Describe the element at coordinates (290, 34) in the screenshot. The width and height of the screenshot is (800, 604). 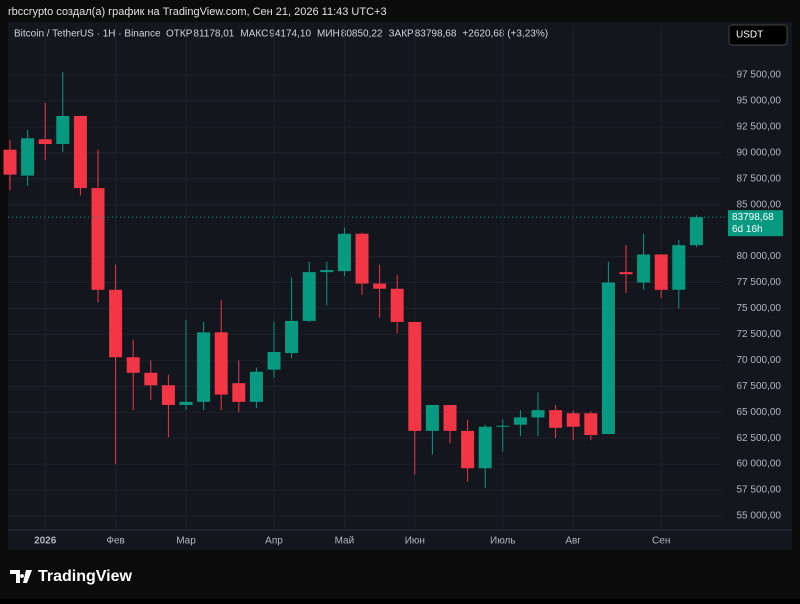
I see `legend-high: 94174,10` at that location.